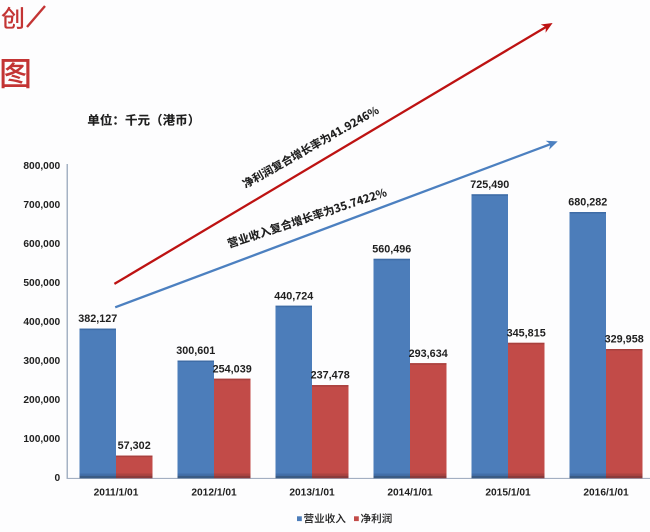 Image resolution: width=650 pixels, height=532 pixels. Describe the element at coordinates (41, 205) in the screenshot. I see `svg-text: 700,000` at that location.